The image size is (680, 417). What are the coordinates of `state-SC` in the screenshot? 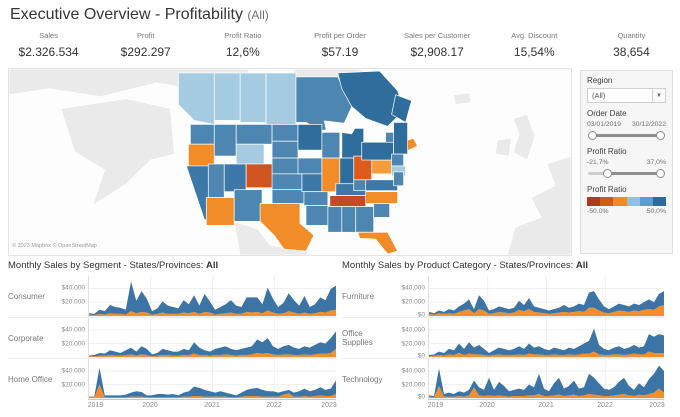 It's located at (381, 210).